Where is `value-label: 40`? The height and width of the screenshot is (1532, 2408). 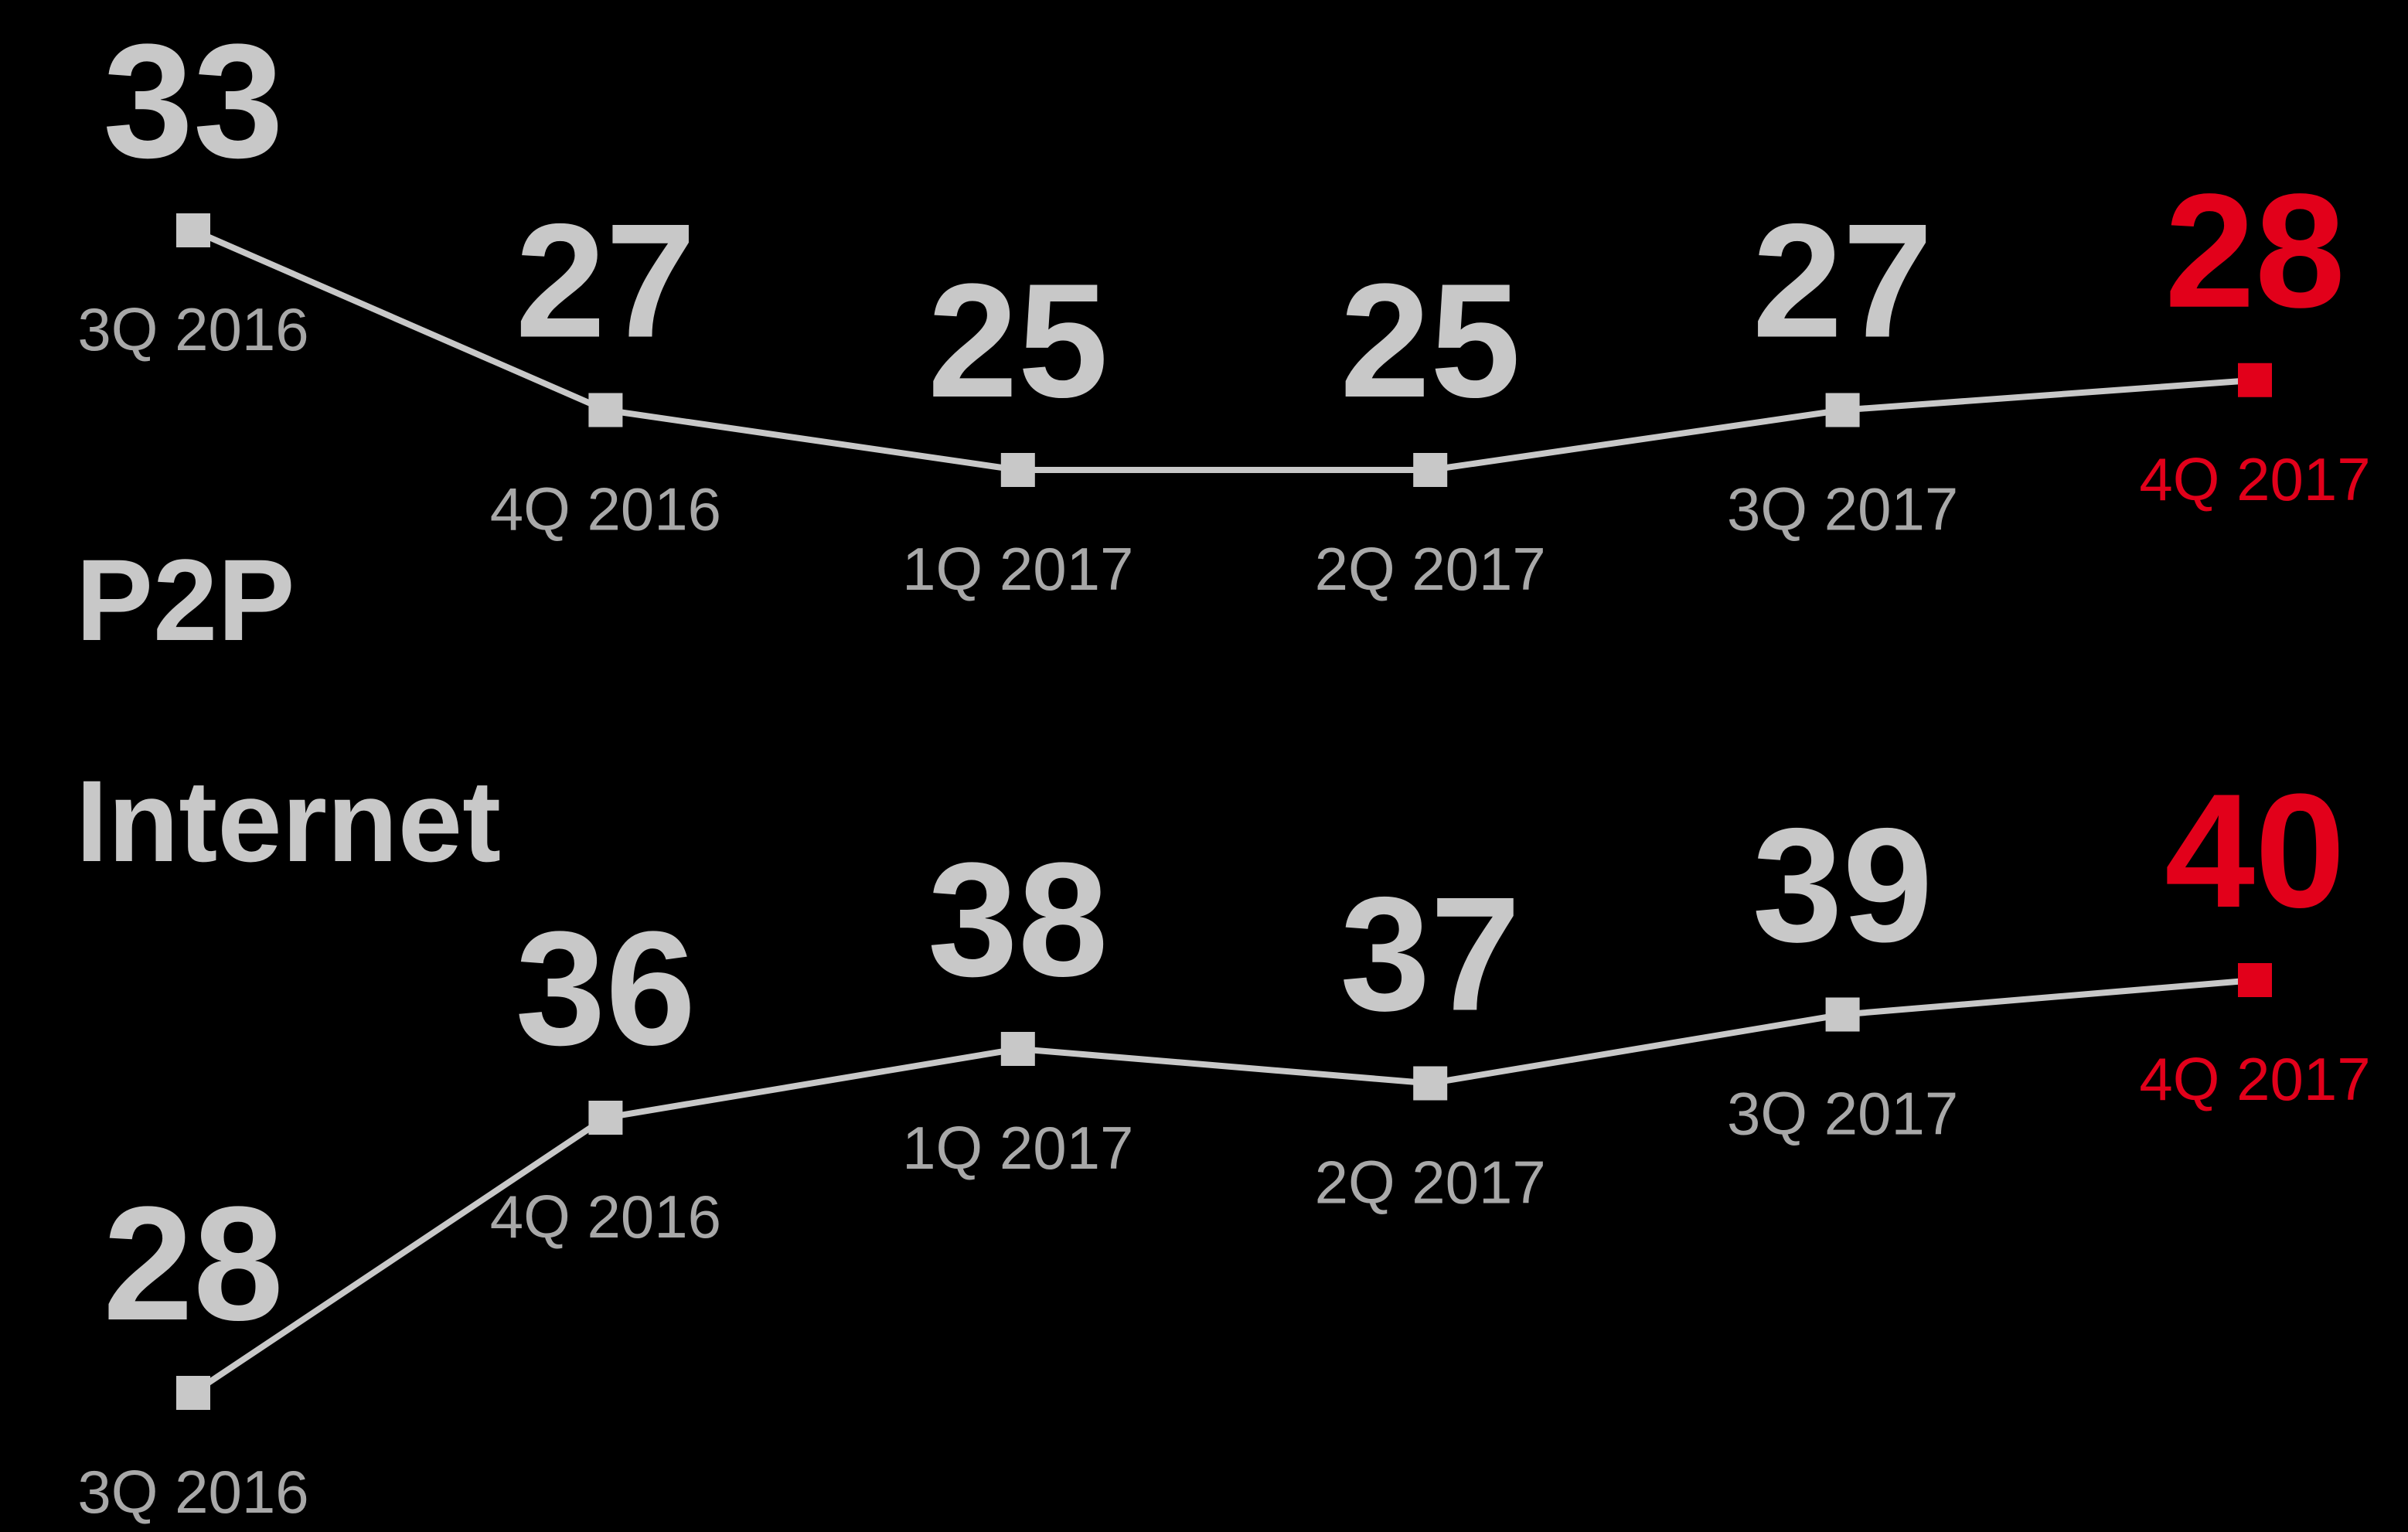 value-label: 40 is located at coordinates (2255, 850).